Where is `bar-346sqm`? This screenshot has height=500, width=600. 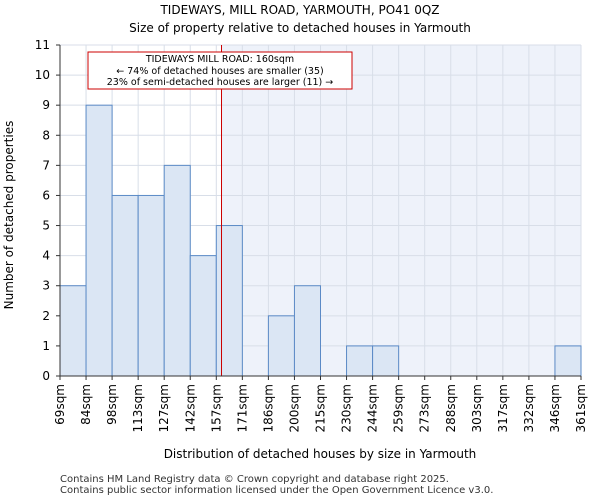
bar-346sqm is located at coordinates (568, 361).